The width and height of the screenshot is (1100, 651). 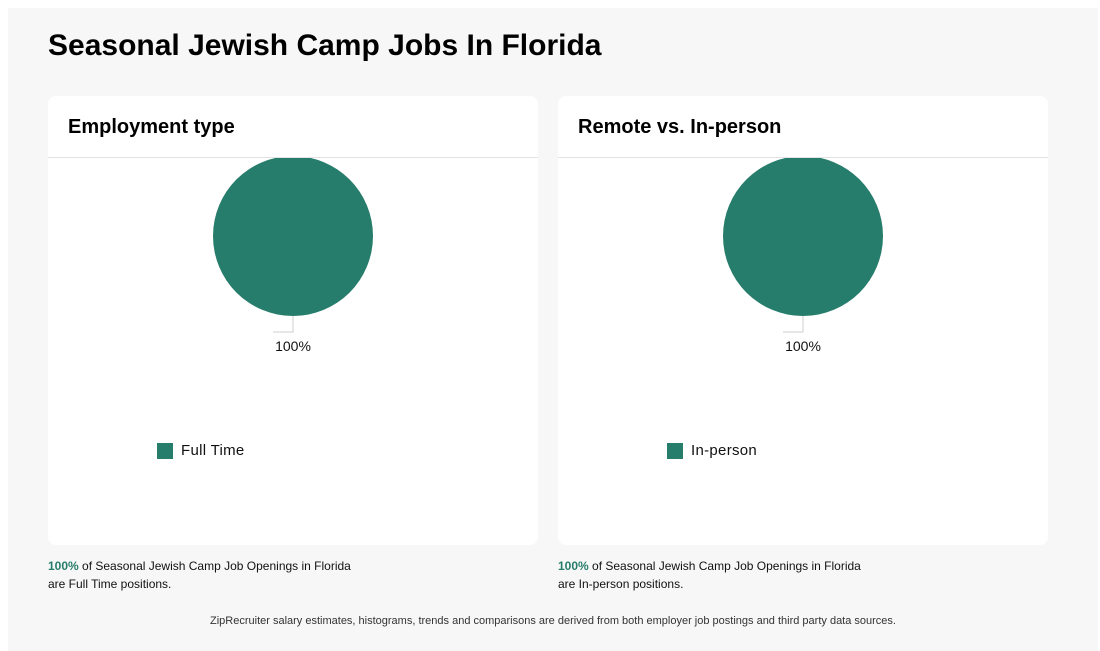 I want to click on page-title: Seasonal Jewish Camp Jobs In Florida, so click(x=325, y=45).